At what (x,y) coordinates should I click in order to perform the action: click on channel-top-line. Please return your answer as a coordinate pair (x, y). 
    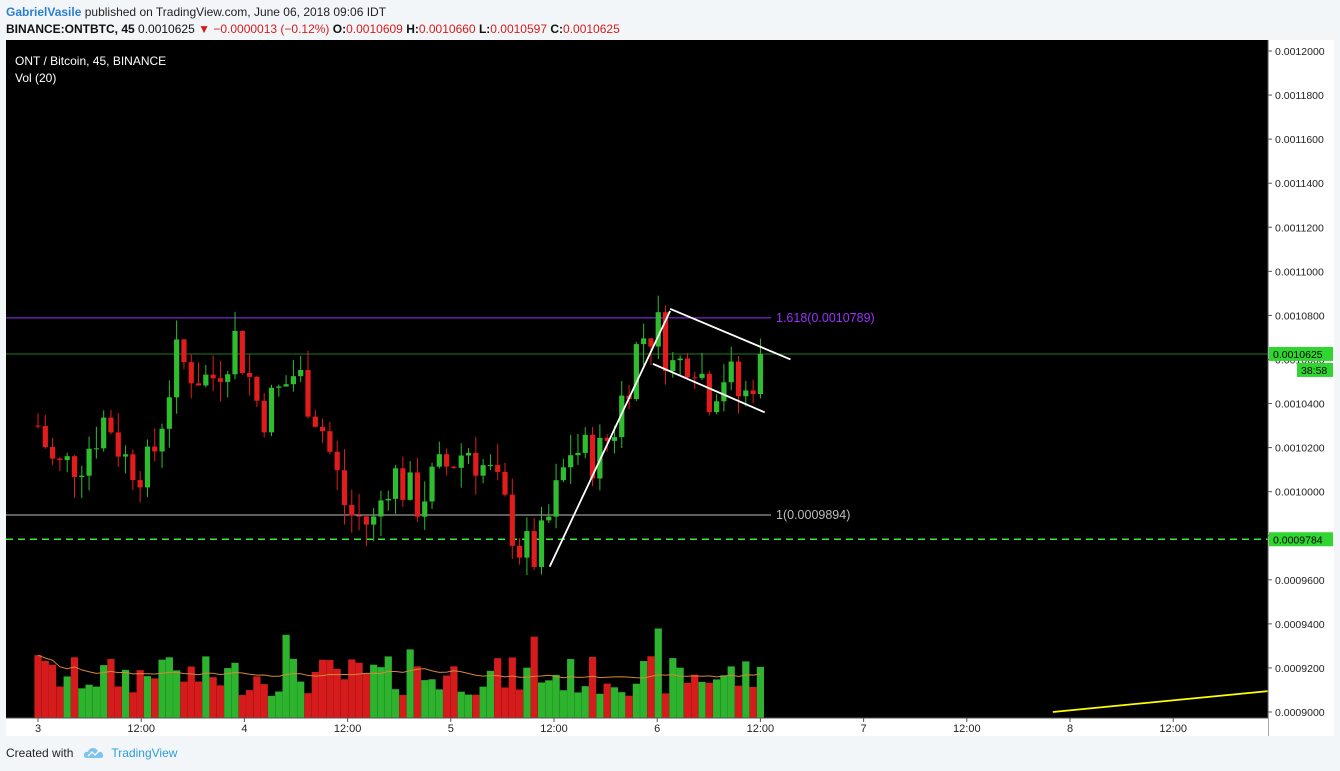
    Looking at the image, I should click on (730, 334).